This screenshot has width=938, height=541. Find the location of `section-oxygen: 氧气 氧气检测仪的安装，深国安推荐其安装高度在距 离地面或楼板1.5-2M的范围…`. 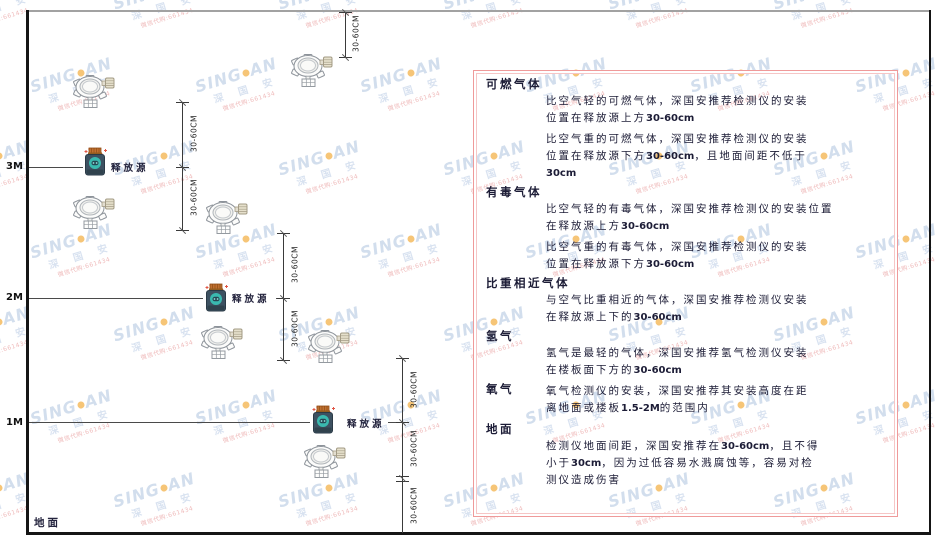

section-oxygen: 氧气 氧气检测仪的安装，深国安推荐其安装高度在距 离地面或楼板1.5-2M的范围… is located at coordinates (687, 400).